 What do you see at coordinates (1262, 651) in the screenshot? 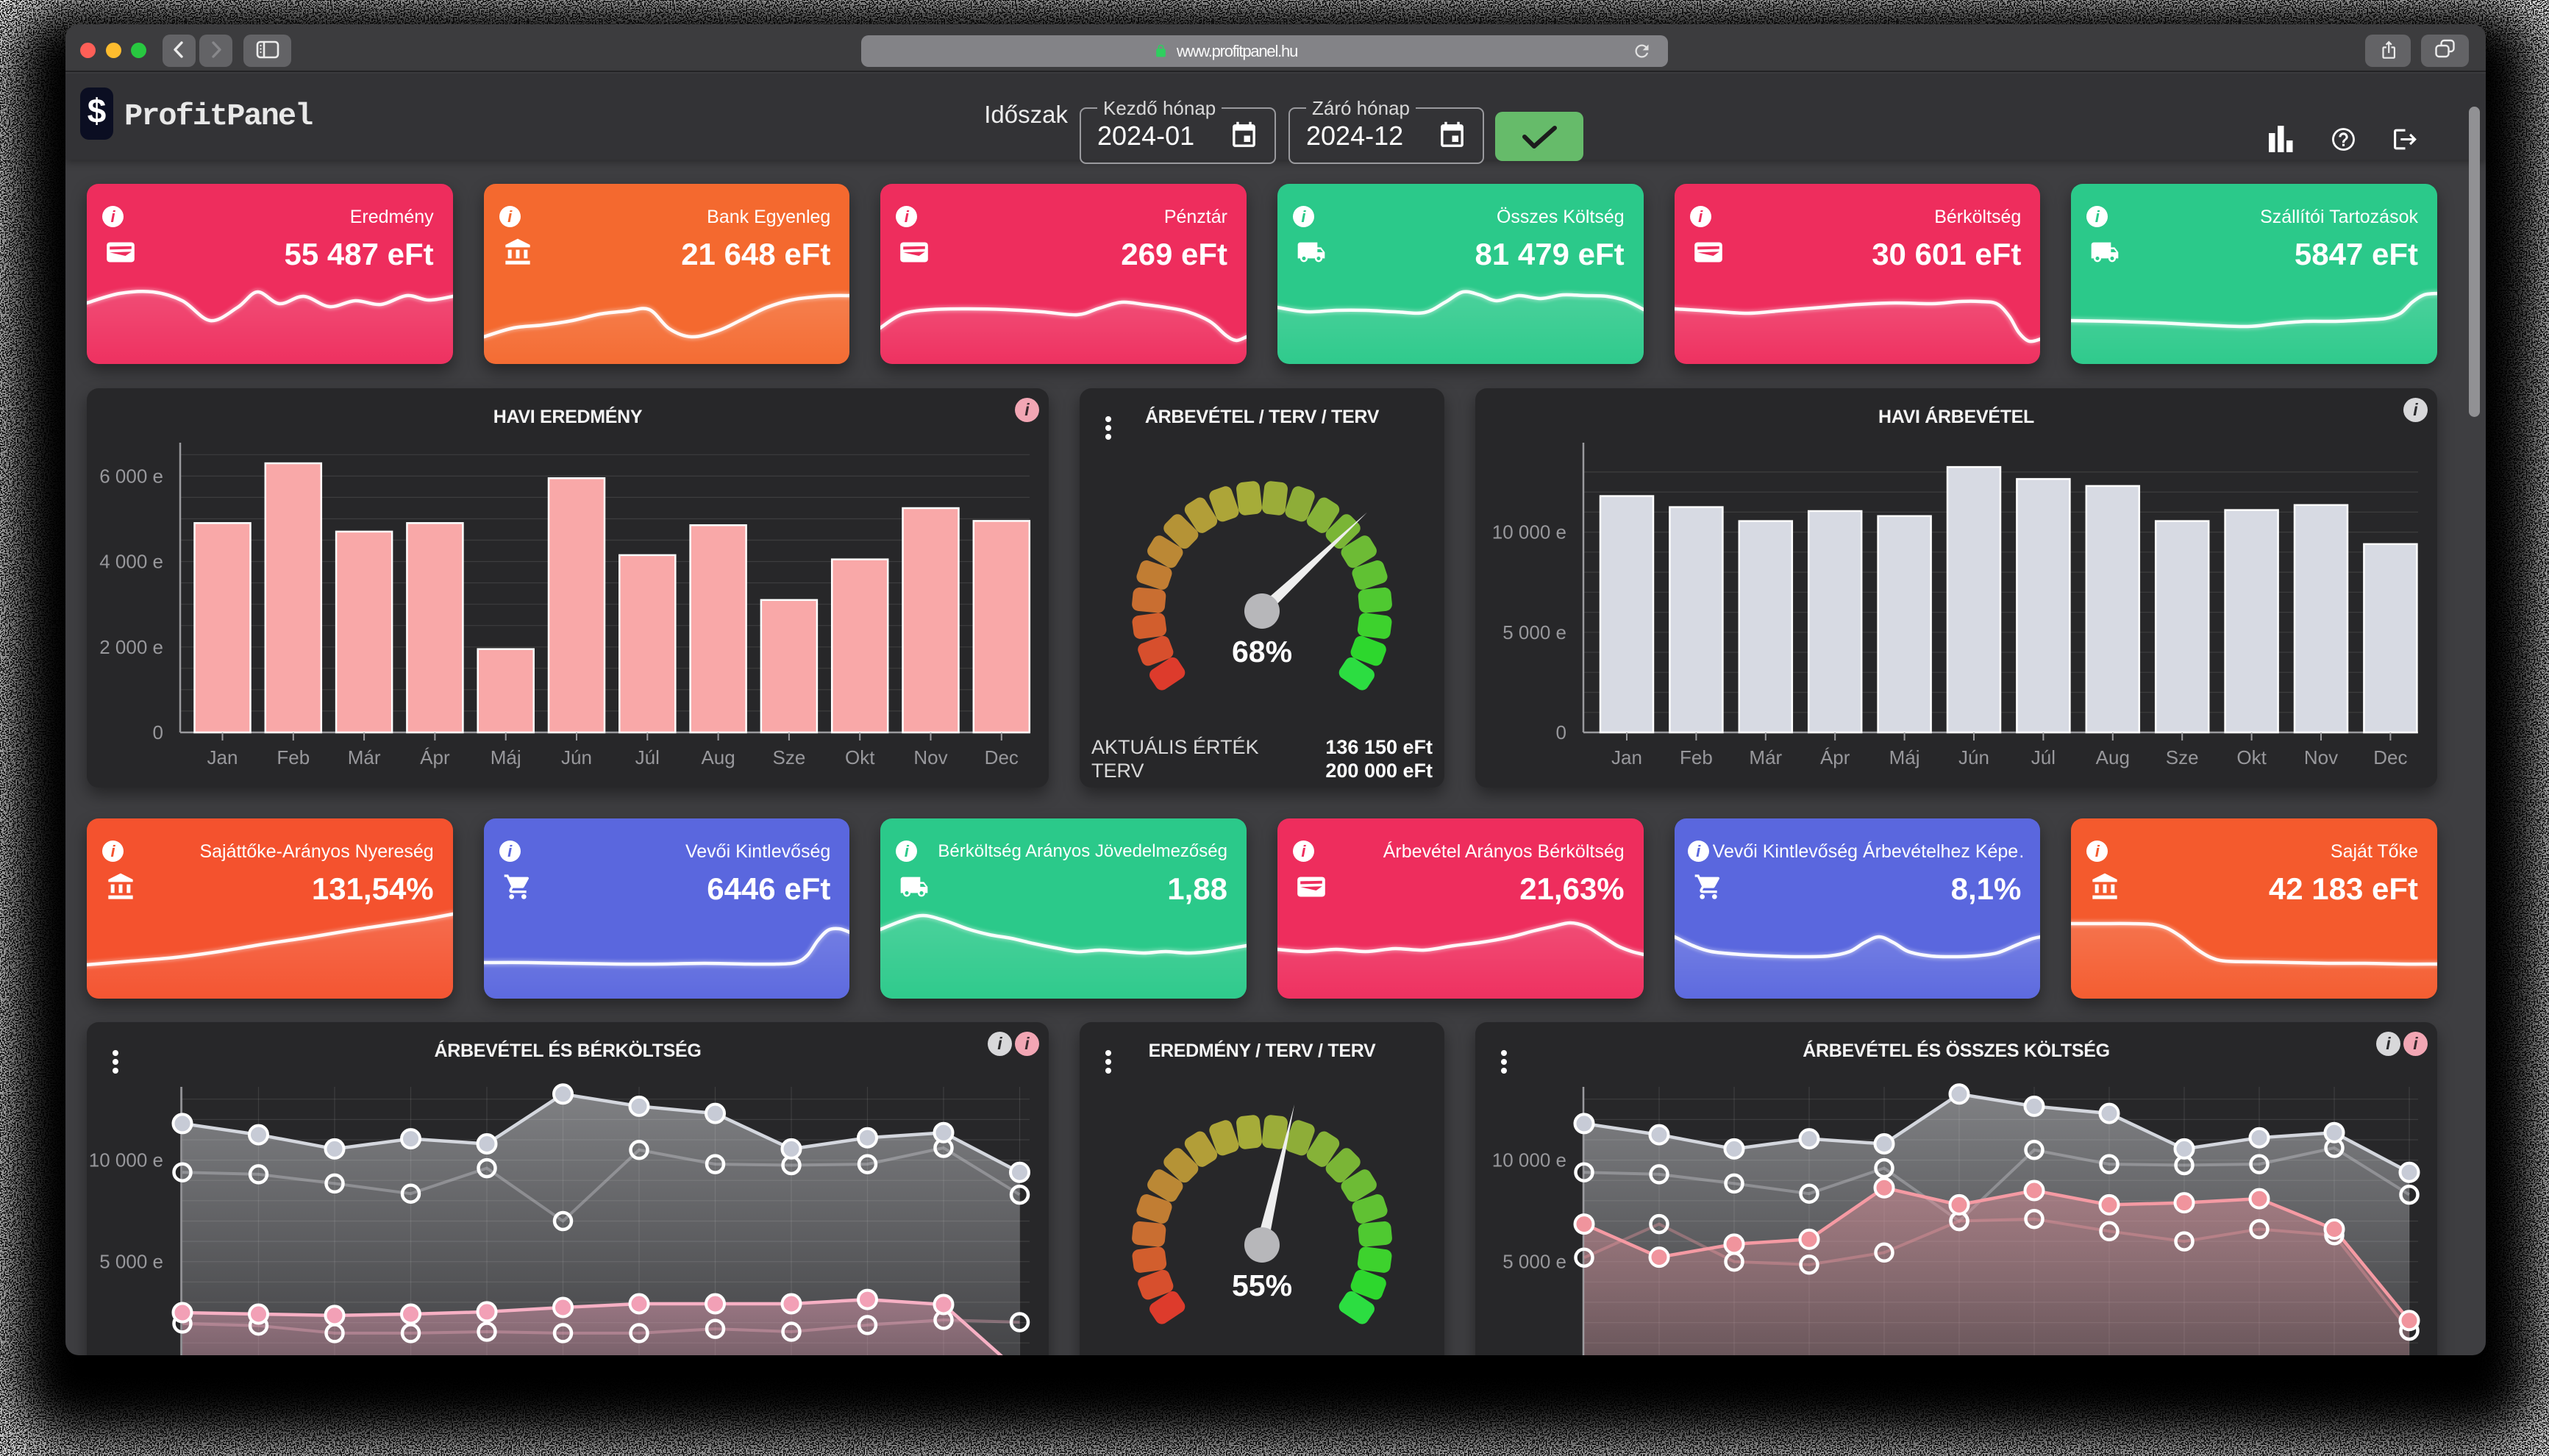
I see `svg-text: 68%` at bounding box center [1262, 651].